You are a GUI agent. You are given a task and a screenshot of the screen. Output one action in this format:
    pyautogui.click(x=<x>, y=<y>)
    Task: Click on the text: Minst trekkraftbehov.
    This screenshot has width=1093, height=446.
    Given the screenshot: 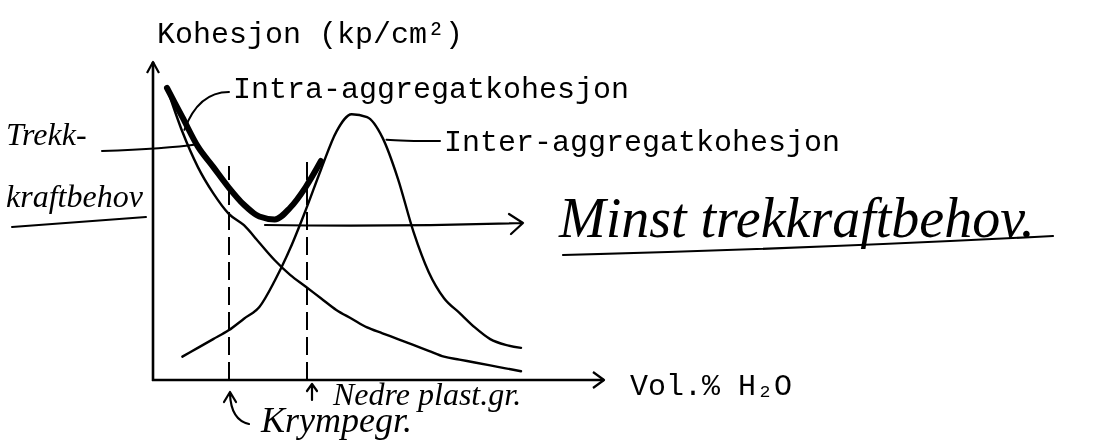 What is the action you would take?
    pyautogui.click(x=796, y=218)
    